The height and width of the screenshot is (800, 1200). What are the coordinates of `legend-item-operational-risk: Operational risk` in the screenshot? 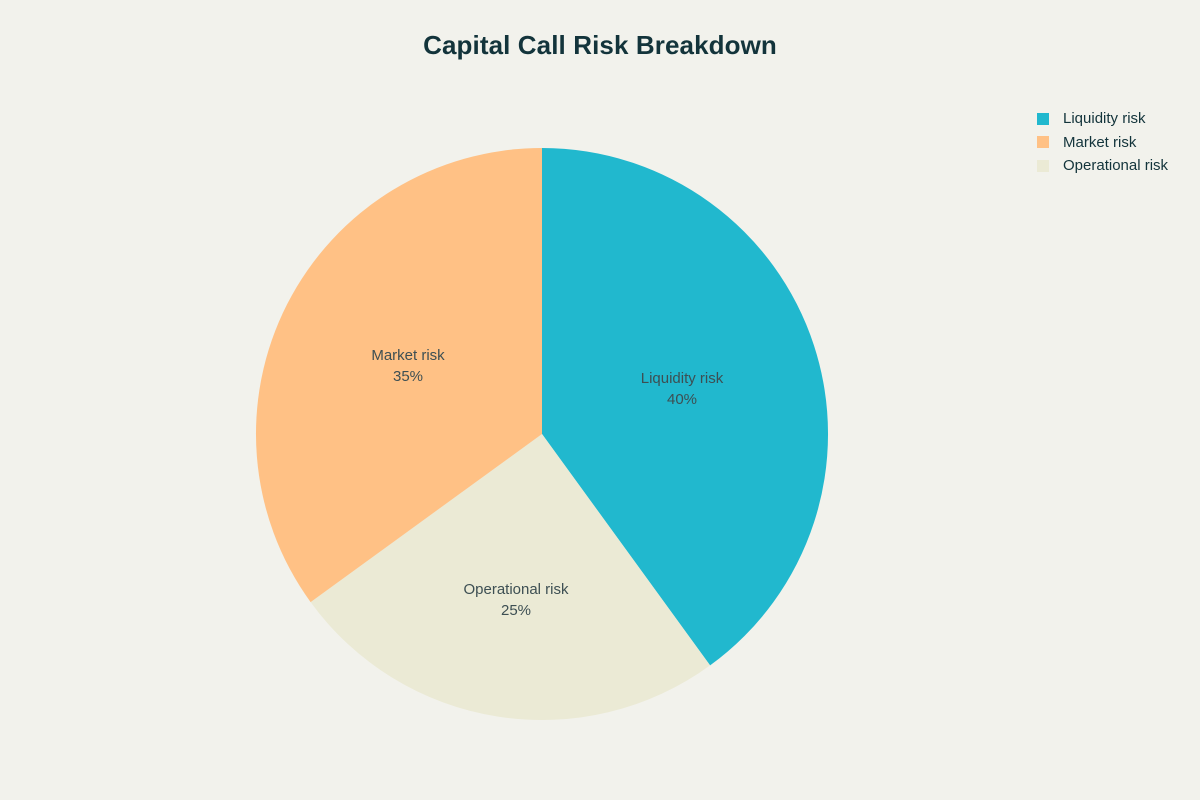 It's located at (1102, 166).